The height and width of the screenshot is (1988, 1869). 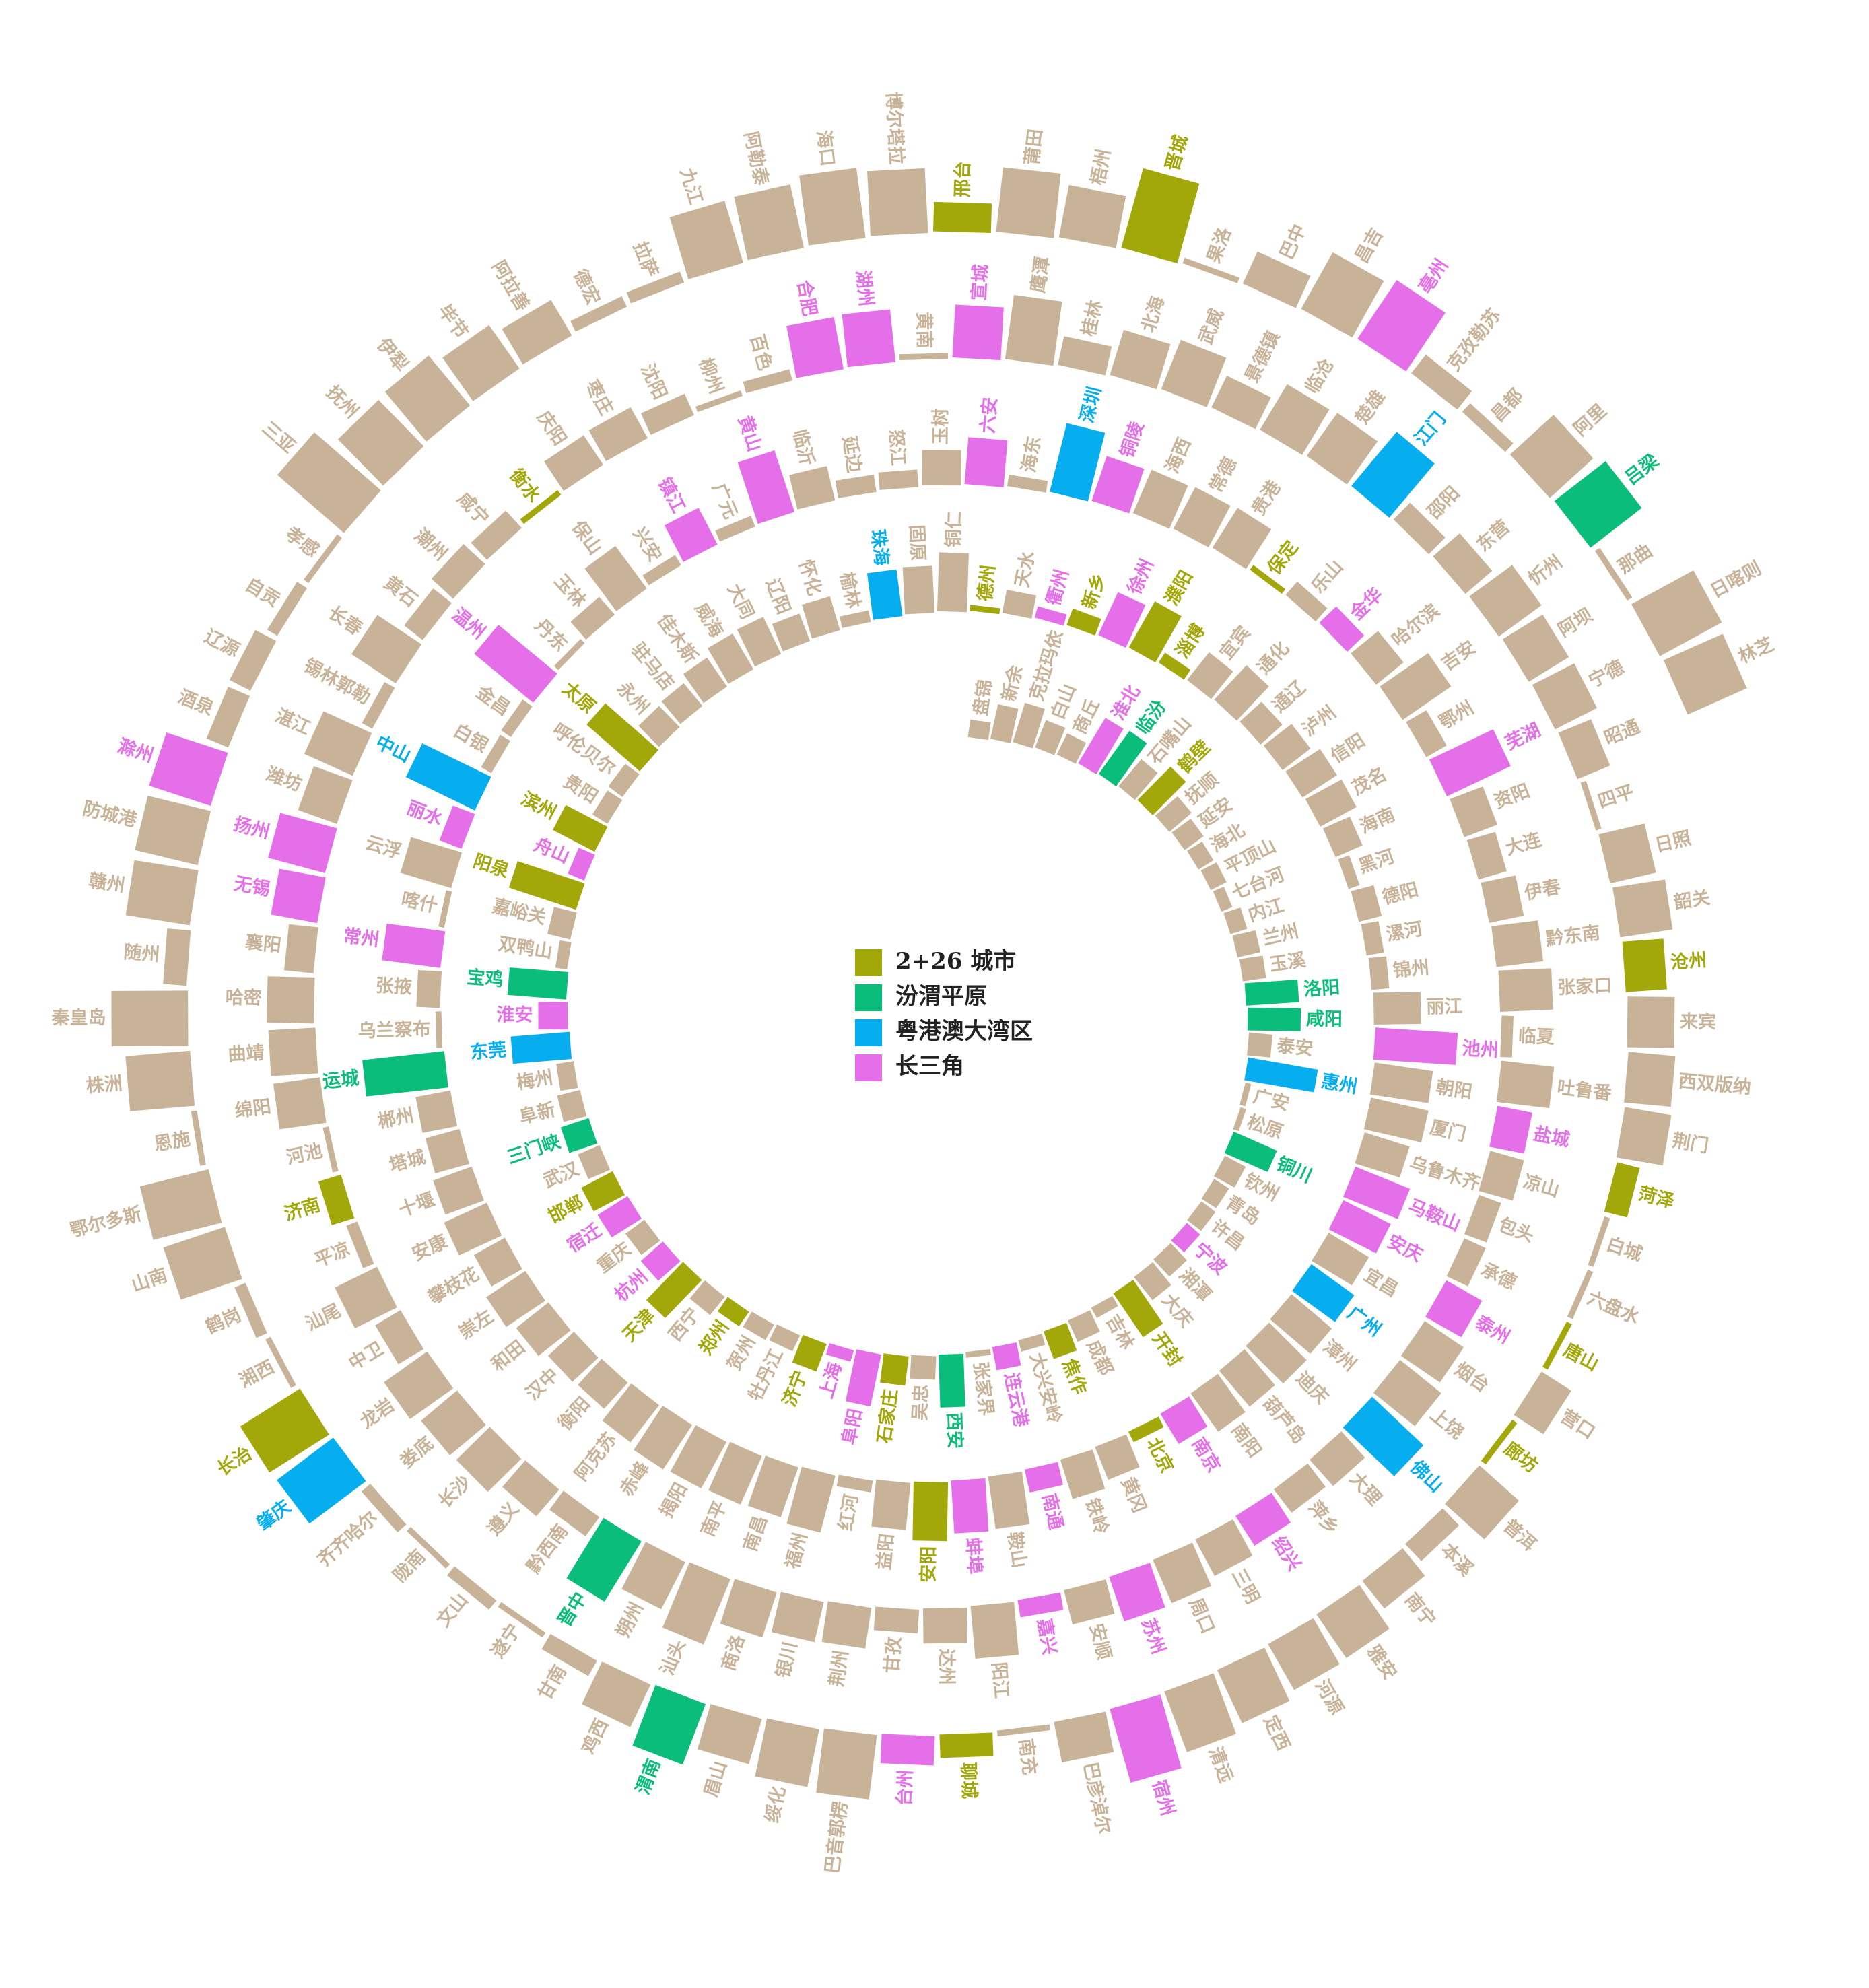 What do you see at coordinates (493, 700) in the screenshot?
I see `city-label: 金昌` at bounding box center [493, 700].